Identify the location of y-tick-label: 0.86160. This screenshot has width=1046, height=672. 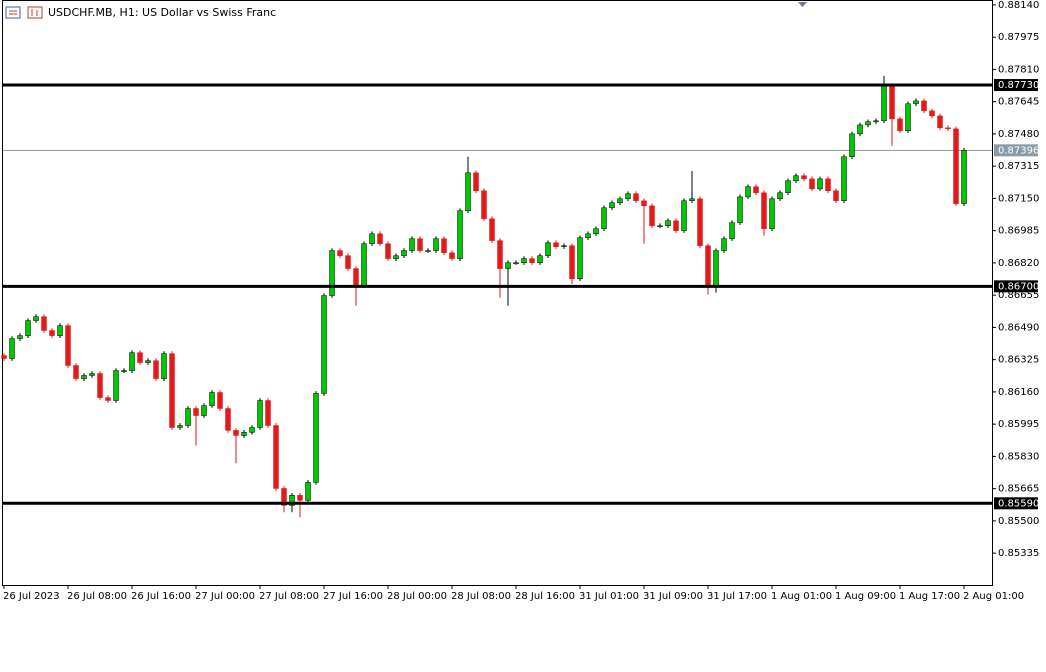
(1018, 392).